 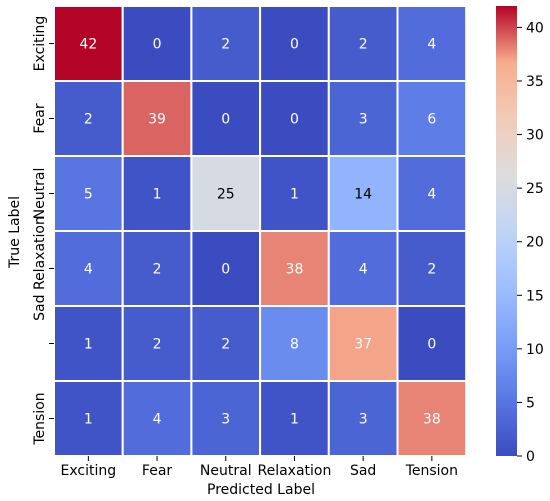 What do you see at coordinates (530, 457) in the screenshot?
I see `colorbar-tick-label: 0` at bounding box center [530, 457].